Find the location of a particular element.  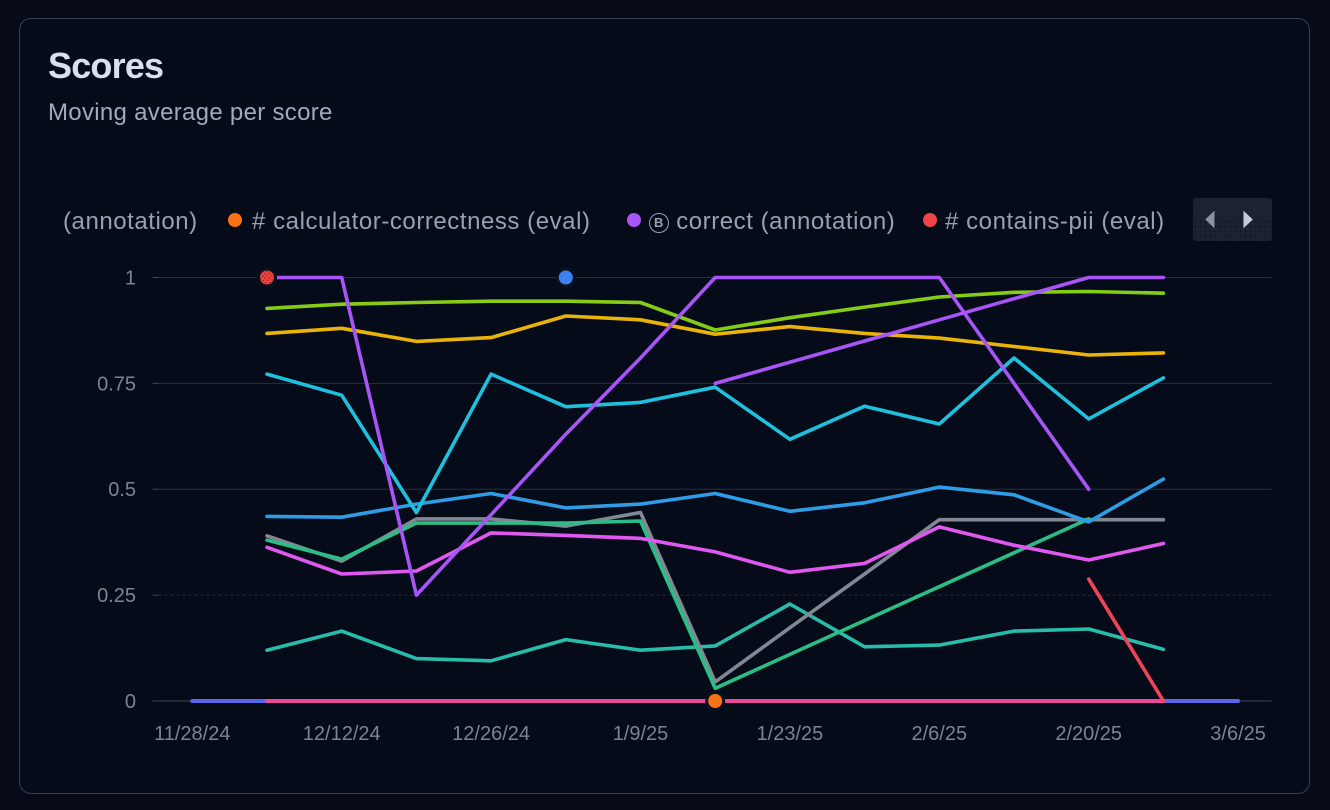

svg-text: 2/20/25 is located at coordinates (1088, 734).